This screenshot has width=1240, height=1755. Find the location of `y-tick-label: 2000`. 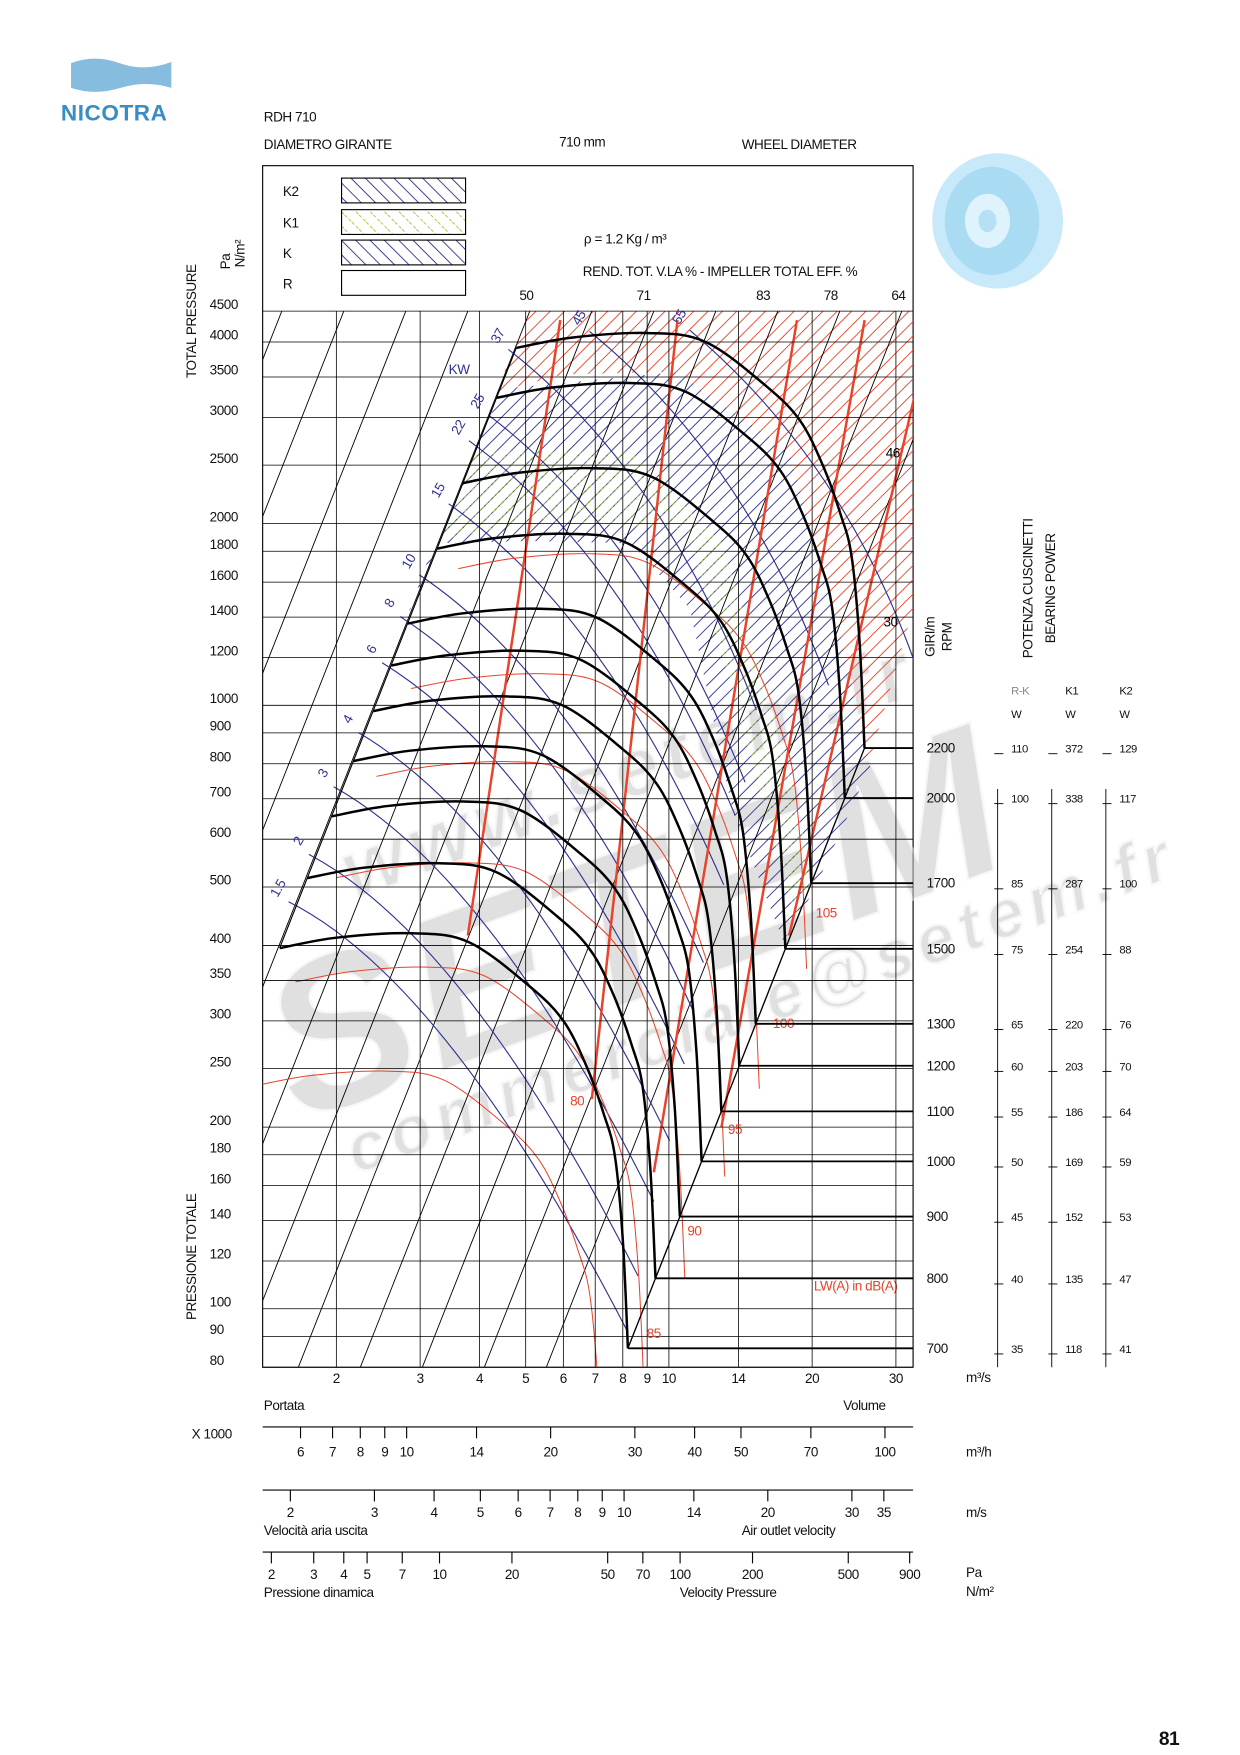

y-tick-label: 2000 is located at coordinates (224, 516).